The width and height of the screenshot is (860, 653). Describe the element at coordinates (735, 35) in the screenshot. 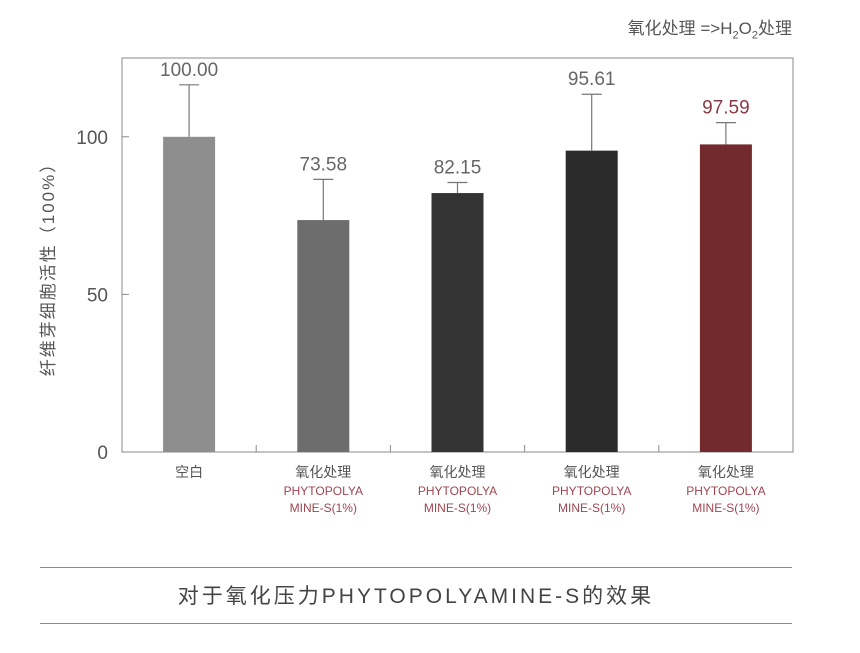

I see `treatment-note-sub1: 2` at that location.